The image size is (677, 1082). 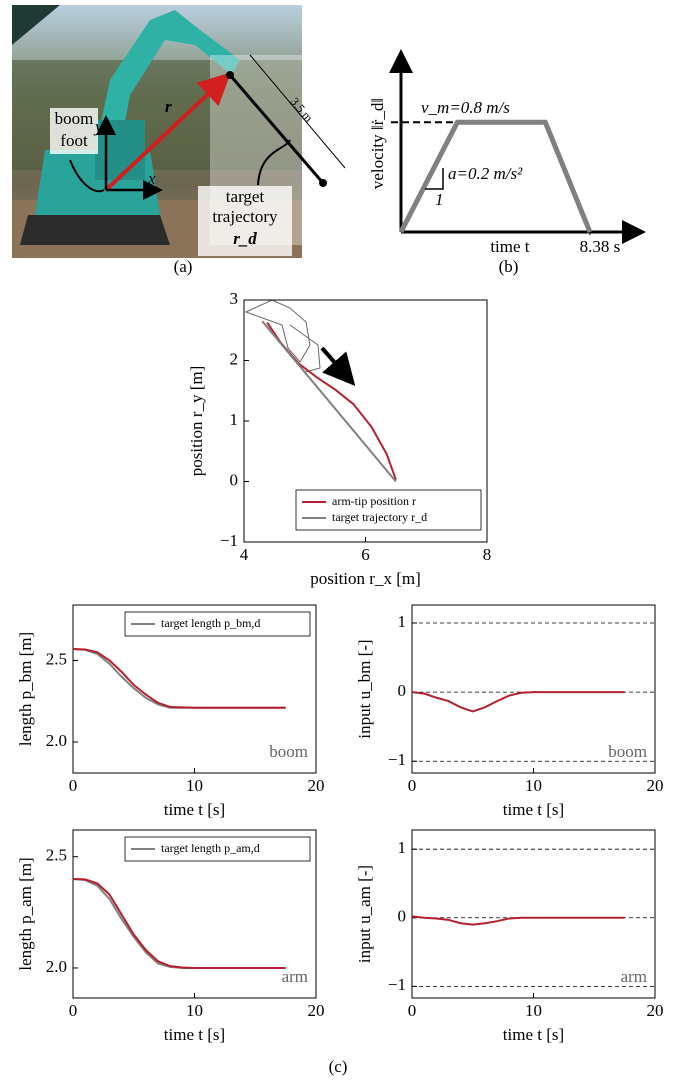 I want to click on x-tick-label: 6, so click(x=365, y=554).